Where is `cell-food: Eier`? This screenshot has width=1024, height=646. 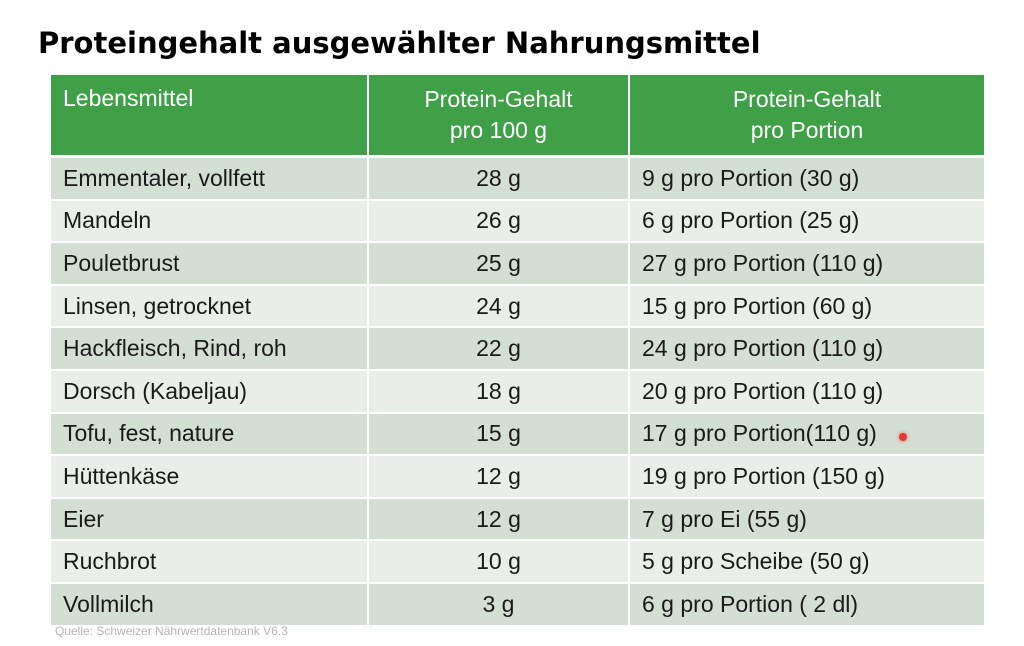 cell-food: Eier is located at coordinates (210, 519).